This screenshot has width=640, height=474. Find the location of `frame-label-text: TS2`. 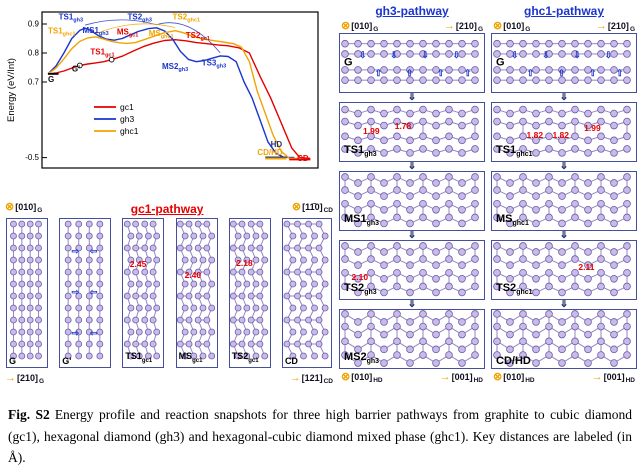

frame-label-text: TS2 is located at coordinates (506, 287).